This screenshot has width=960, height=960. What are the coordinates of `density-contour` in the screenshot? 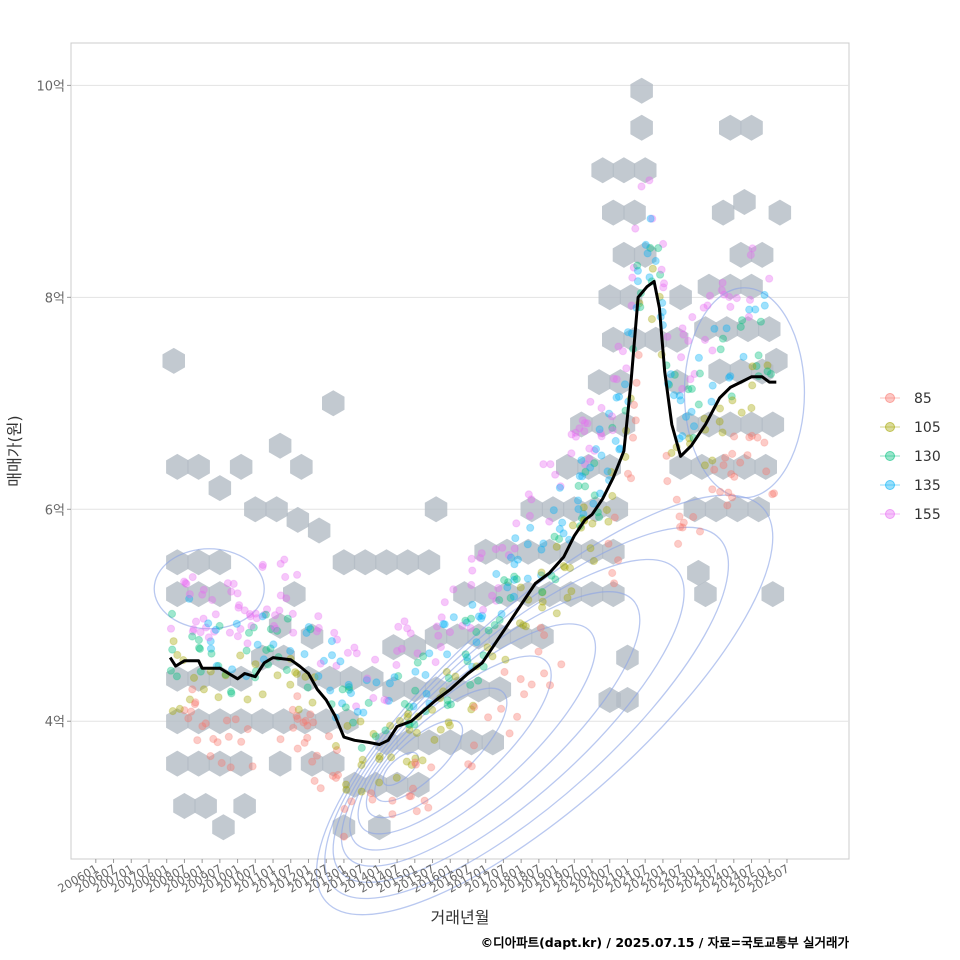 It's located at (454, 745).